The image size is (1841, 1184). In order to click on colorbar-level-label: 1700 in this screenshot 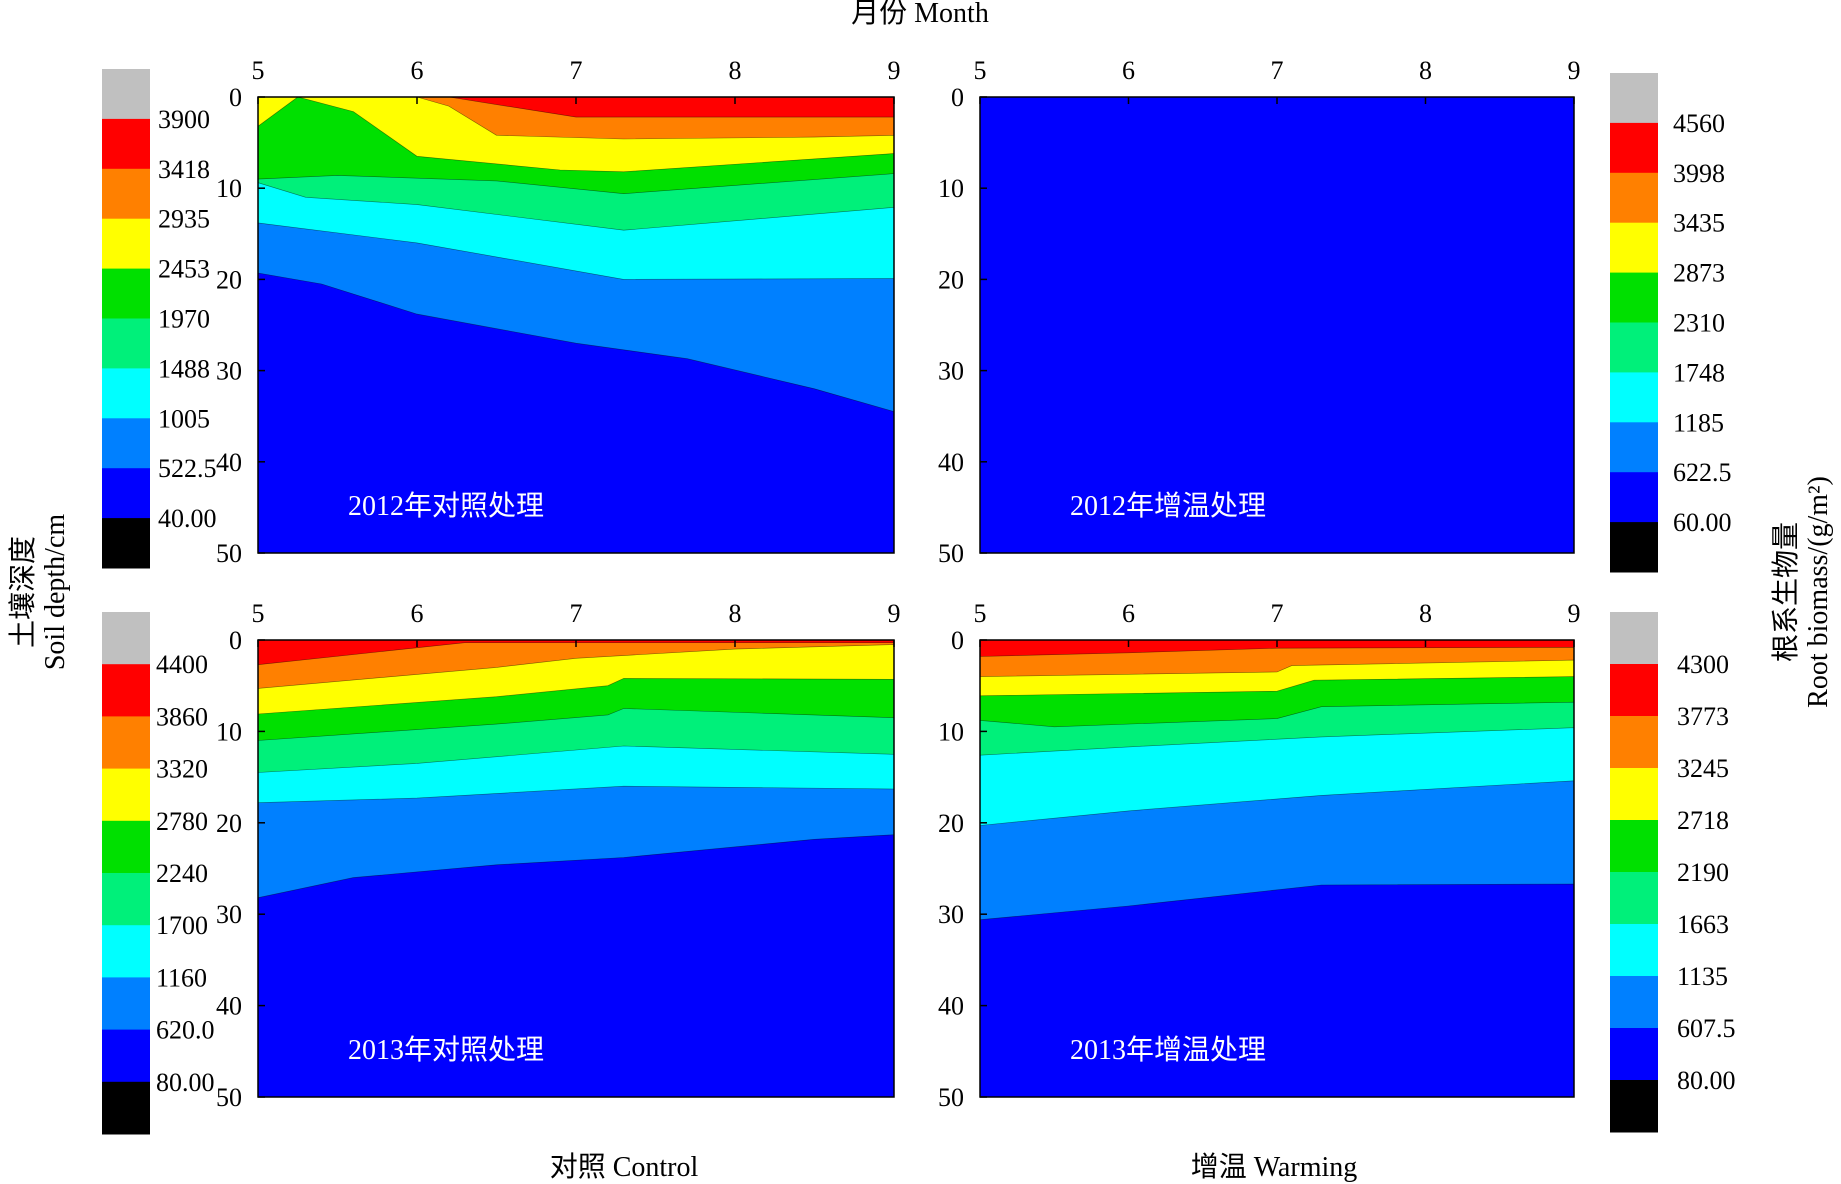, I will do `click(182, 925)`.